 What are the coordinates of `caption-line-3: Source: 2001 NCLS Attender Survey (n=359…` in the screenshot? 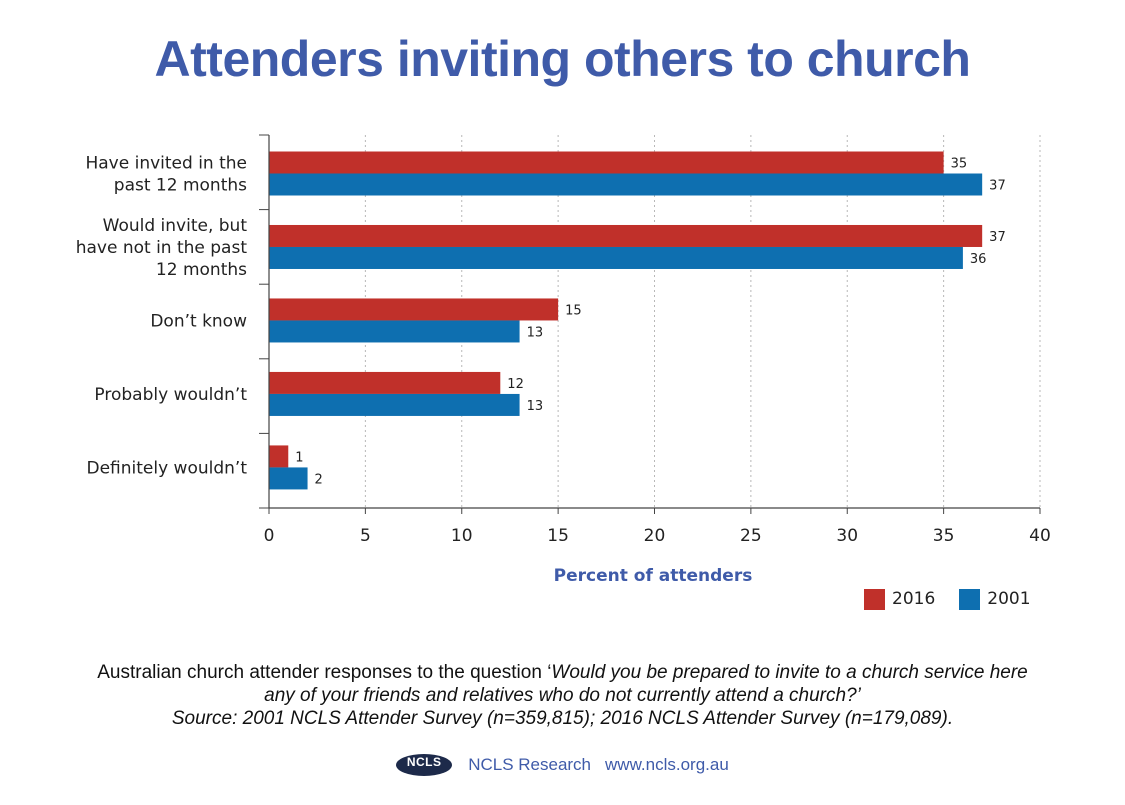 It's located at (562, 718).